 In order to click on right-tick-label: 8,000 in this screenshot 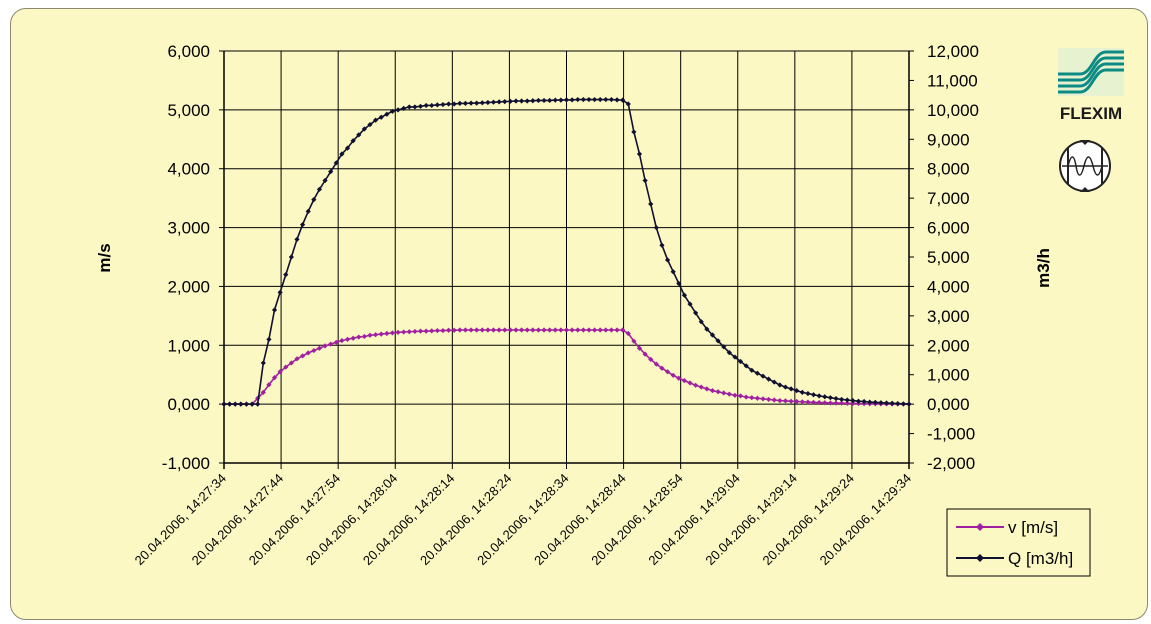, I will do `click(948, 169)`.